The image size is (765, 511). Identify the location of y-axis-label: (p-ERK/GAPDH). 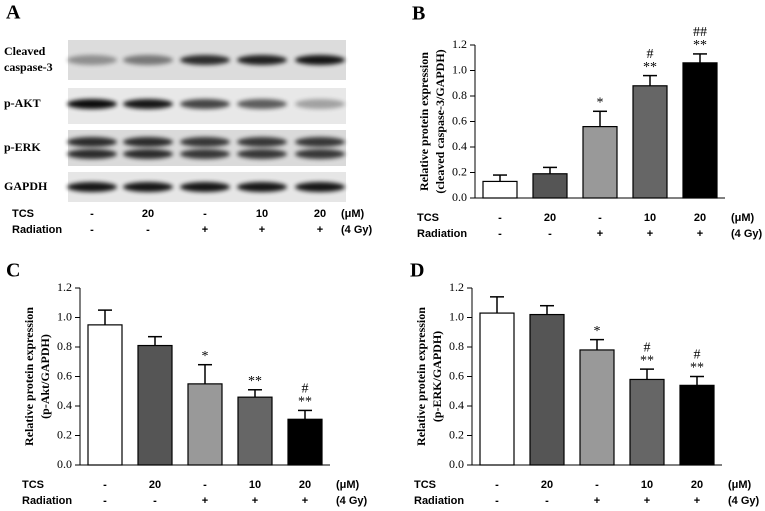
(437, 376).